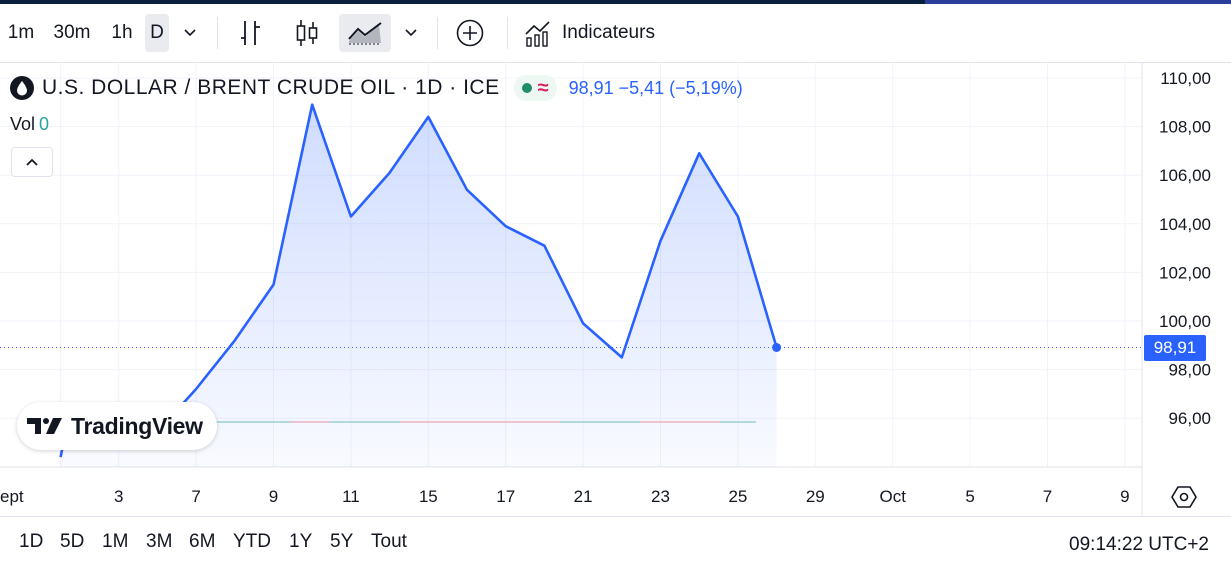 Image resolution: width=1231 pixels, height=578 pixels. Describe the element at coordinates (301, 541) in the screenshot. I see `range-1y-button: 1Y` at that location.